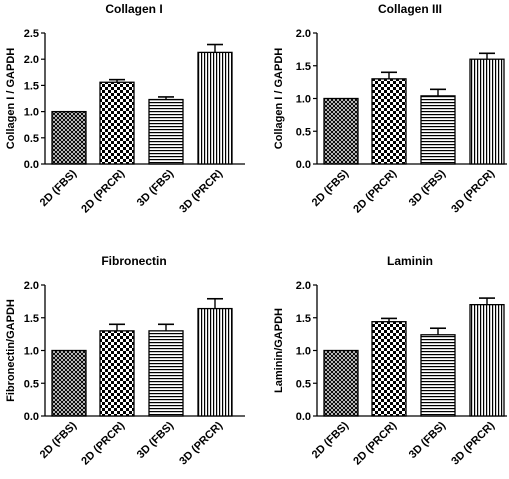 The height and width of the screenshot is (479, 509). What do you see at coordinates (133, 261) in the screenshot?
I see `chart-title: Fibronectin` at bounding box center [133, 261].